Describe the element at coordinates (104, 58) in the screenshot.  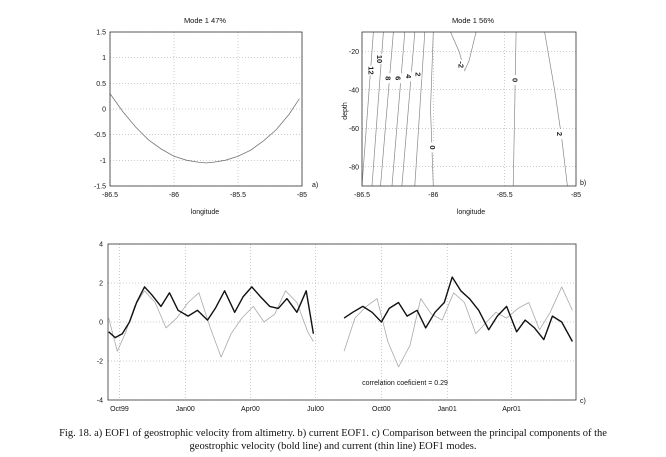
I see `panel-a-ytick-label: 1` at that location.